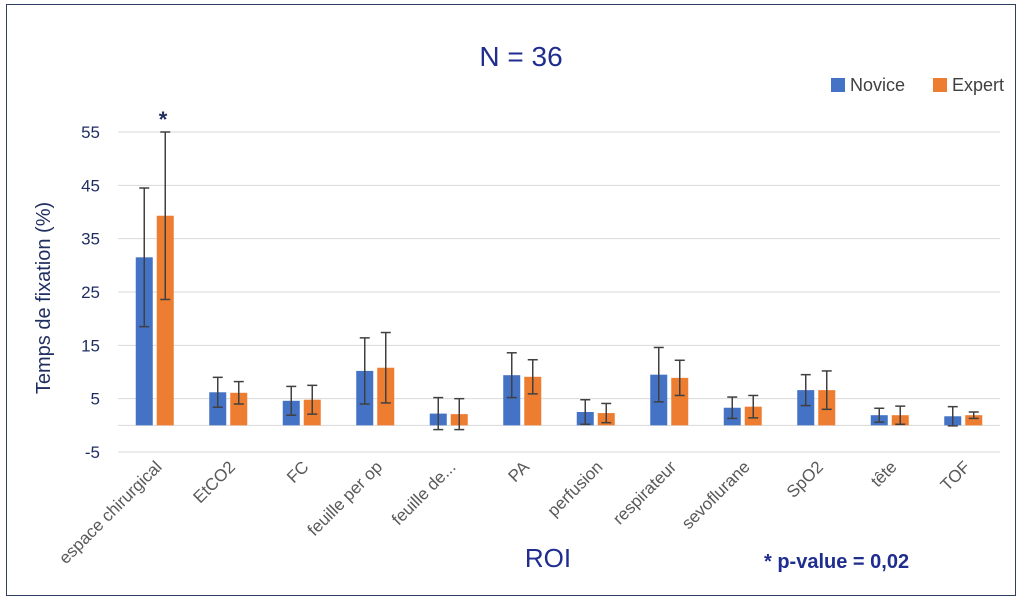  What do you see at coordinates (940, 85) in the screenshot?
I see `legend-swatch-expert` at bounding box center [940, 85].